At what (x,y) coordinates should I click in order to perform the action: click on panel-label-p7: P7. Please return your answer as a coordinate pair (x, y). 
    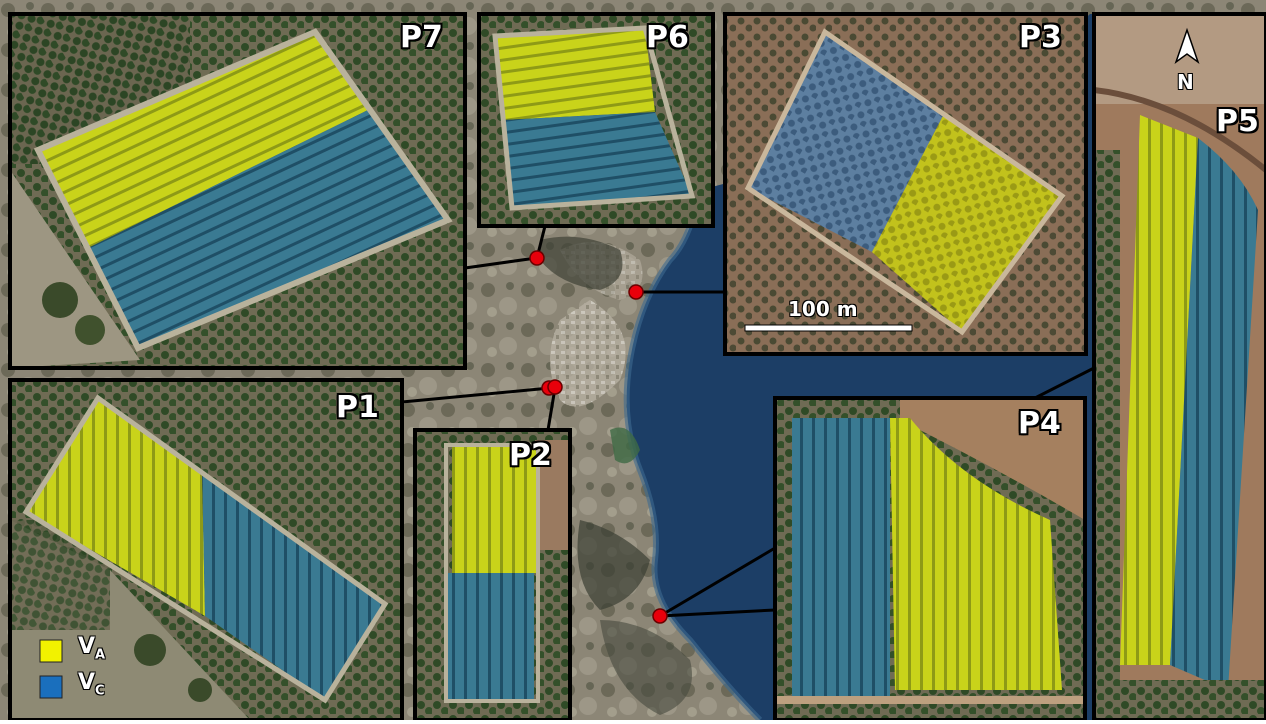
    Looking at the image, I should click on (421, 37).